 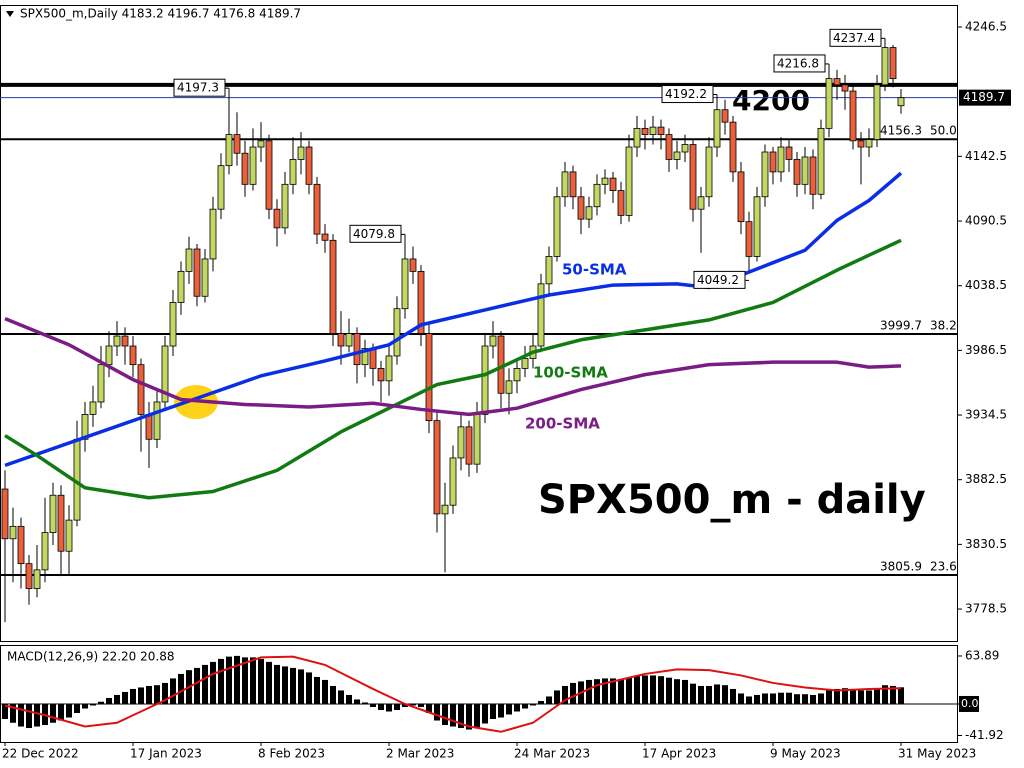 I want to click on fib-value: 4156.3, so click(x=901, y=131).